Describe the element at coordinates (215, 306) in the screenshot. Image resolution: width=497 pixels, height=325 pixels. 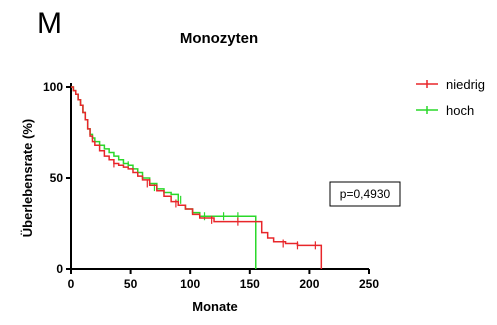
I see `x-axis-title: Monate` at that location.